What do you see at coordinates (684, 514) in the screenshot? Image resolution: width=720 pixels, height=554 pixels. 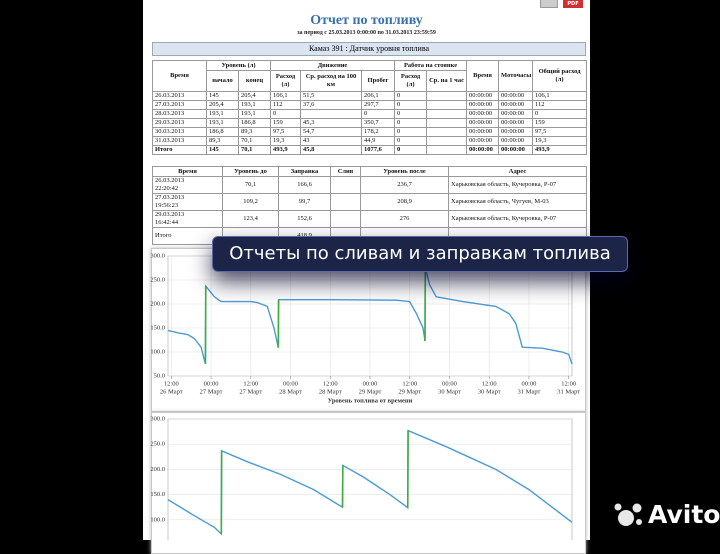 I see `watermark: Avito` at bounding box center [684, 514].